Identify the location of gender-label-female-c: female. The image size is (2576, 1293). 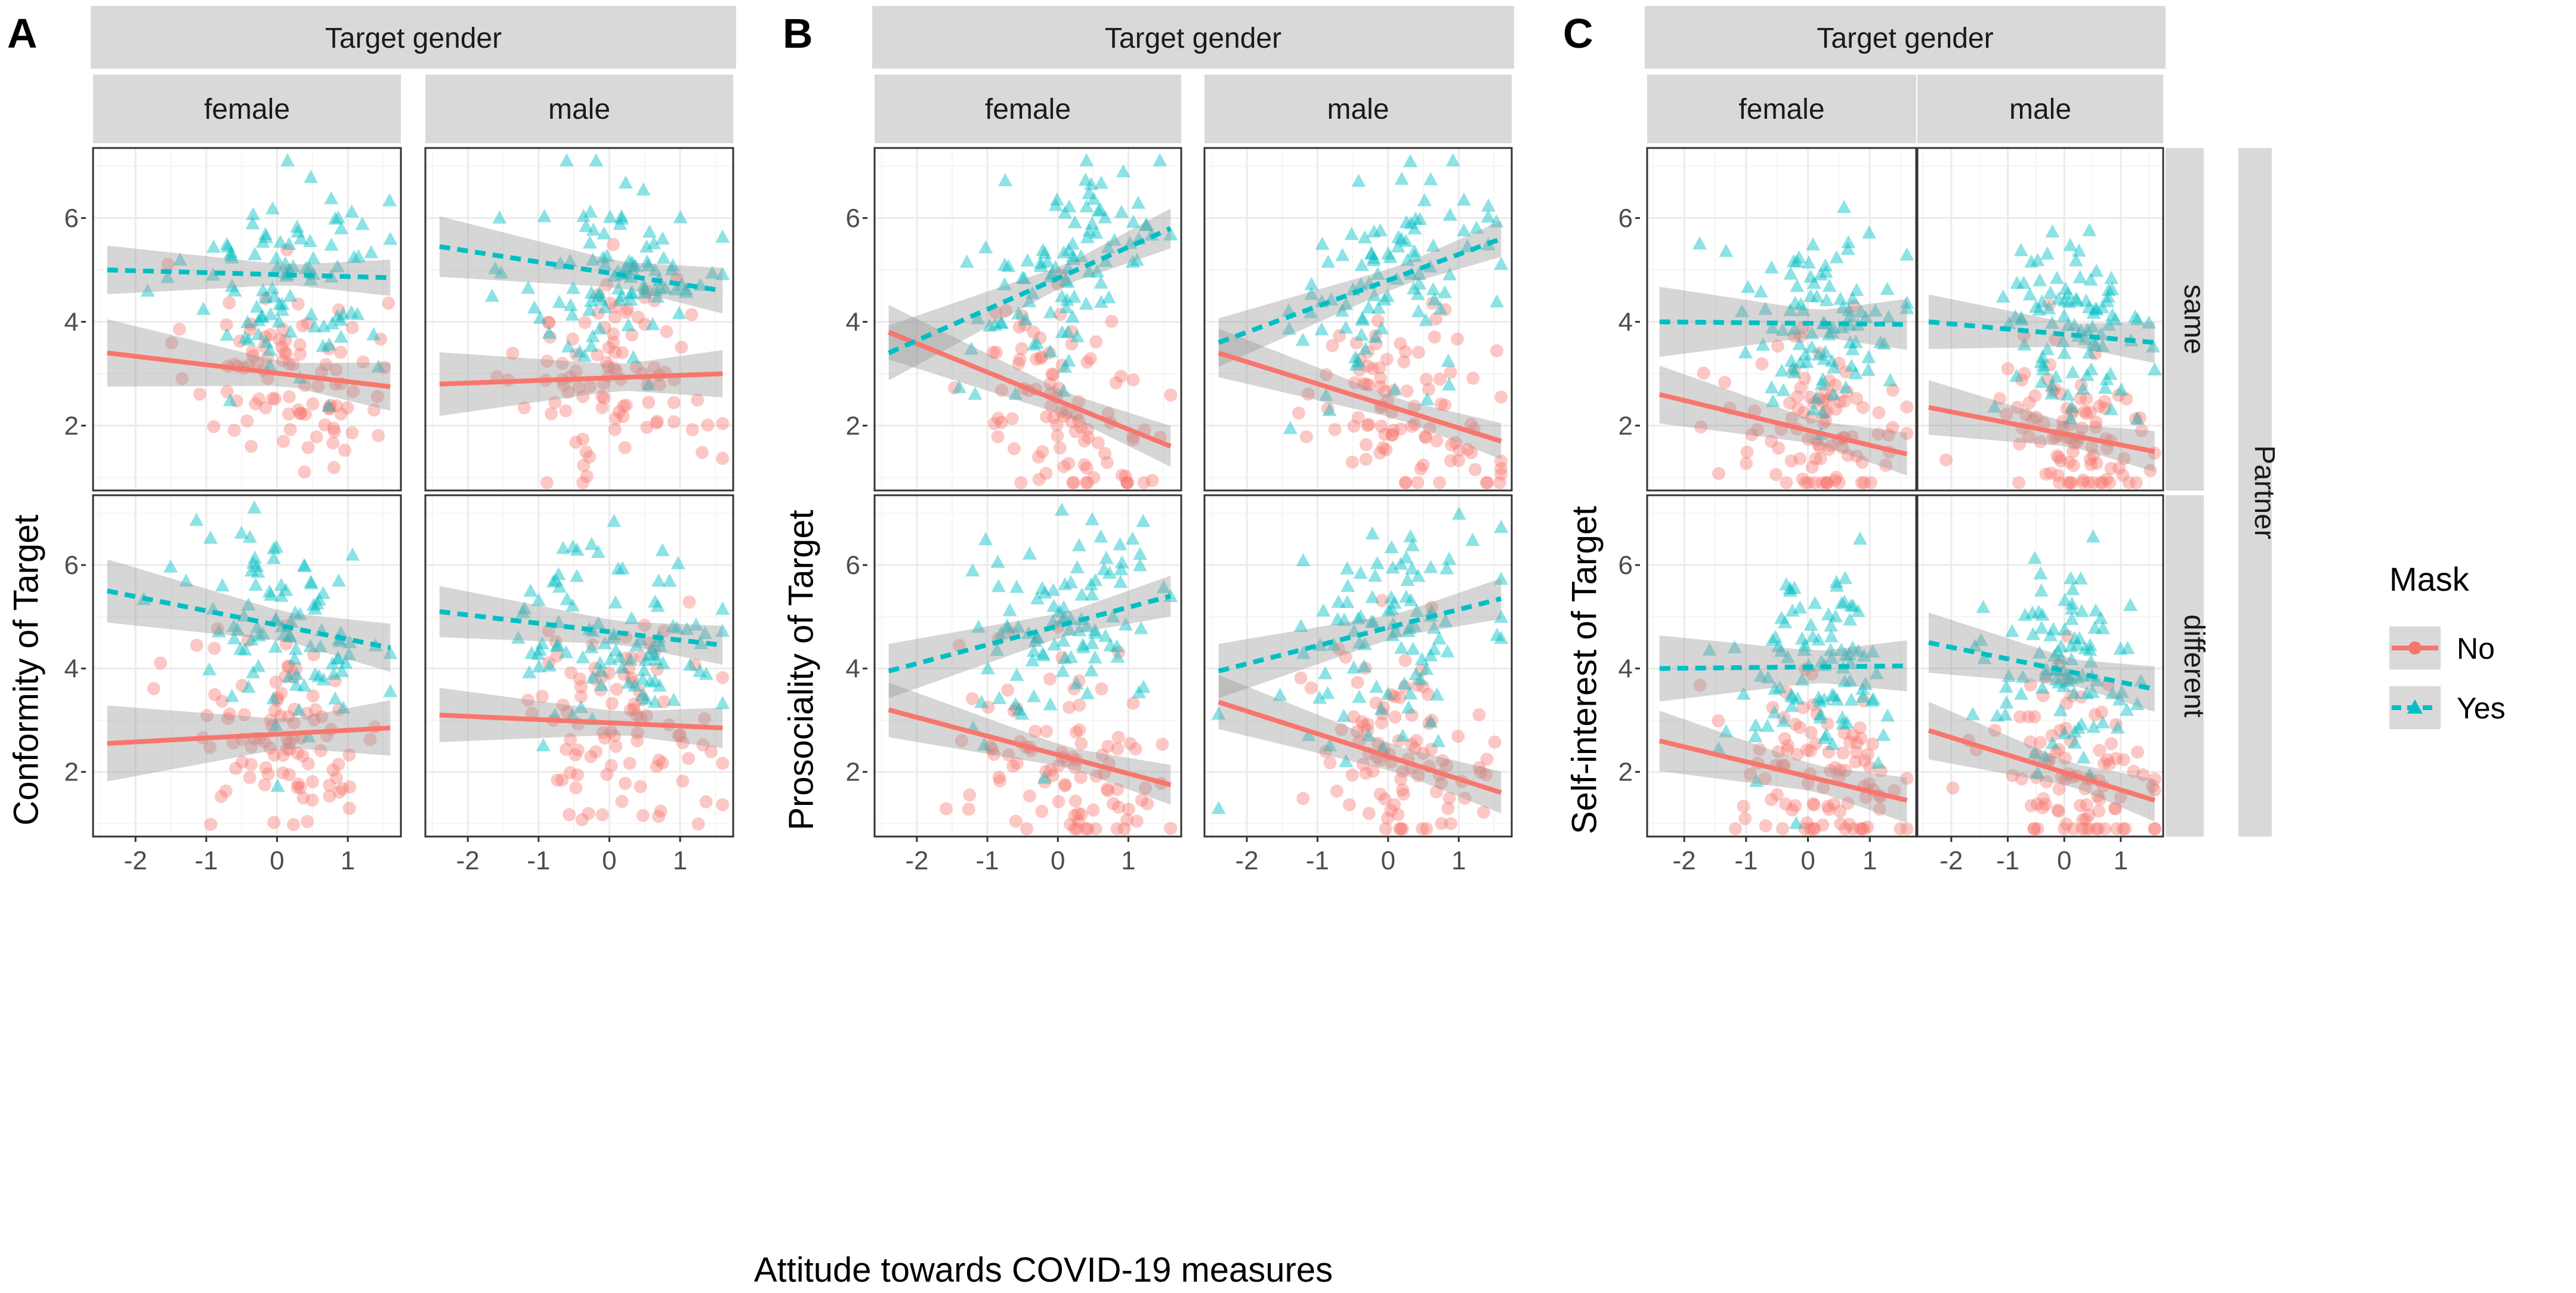
(1781, 109).